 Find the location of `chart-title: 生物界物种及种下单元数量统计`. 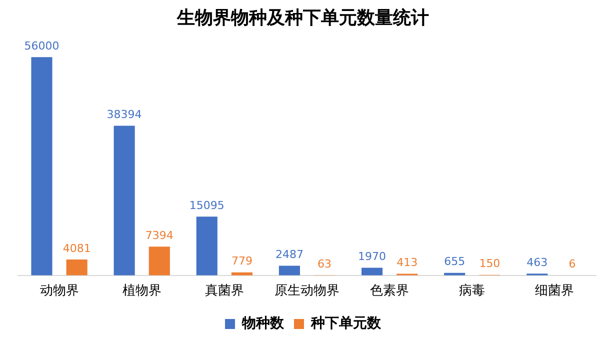

chart-title: 生物界物种及种下单元数量统计 is located at coordinates (302, 17).